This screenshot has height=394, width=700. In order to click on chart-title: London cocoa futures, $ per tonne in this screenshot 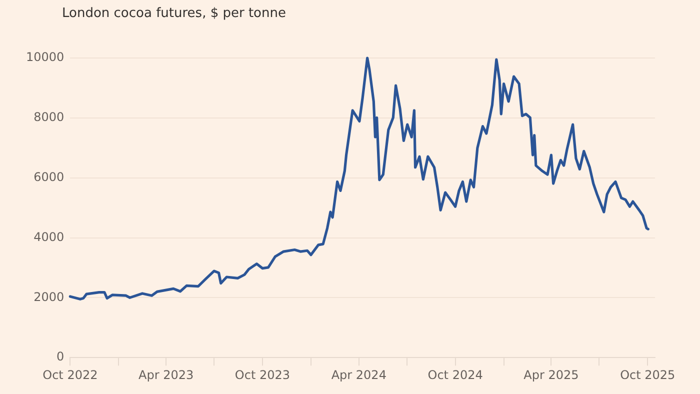, I will do `click(174, 13)`.